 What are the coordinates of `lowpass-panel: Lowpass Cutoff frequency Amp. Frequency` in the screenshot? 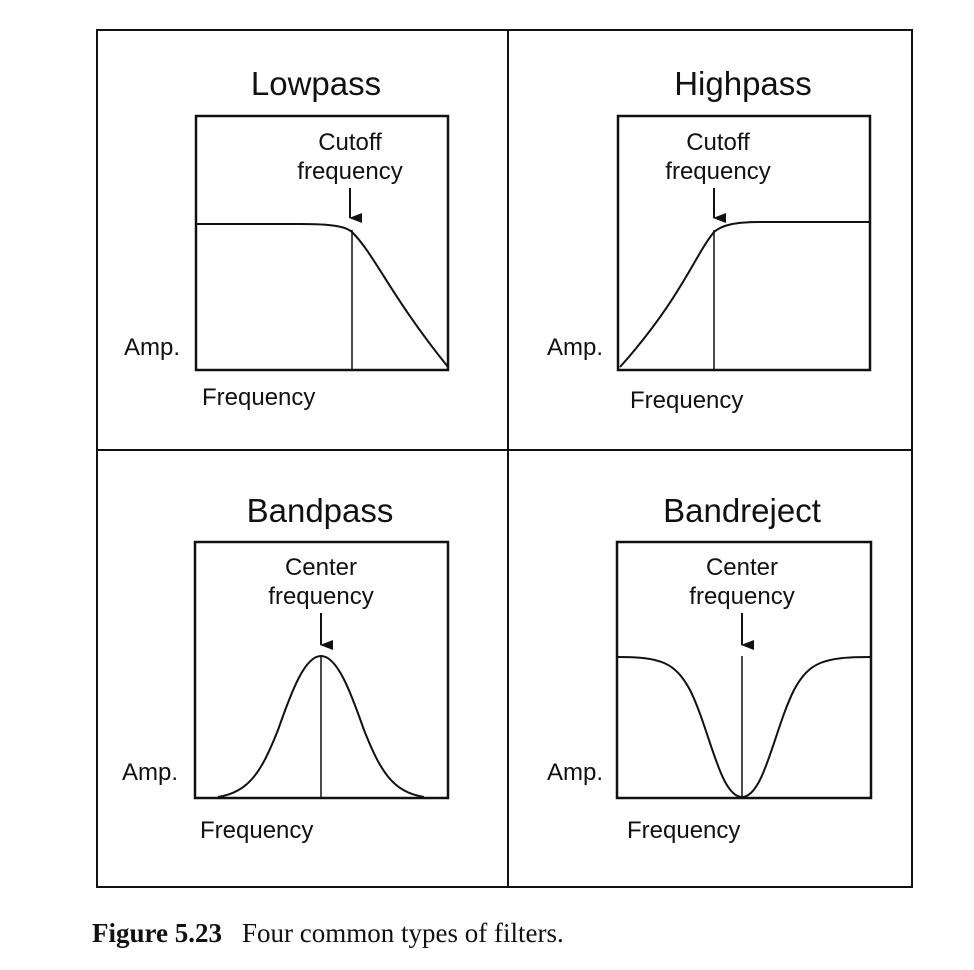 It's located at (287, 238).